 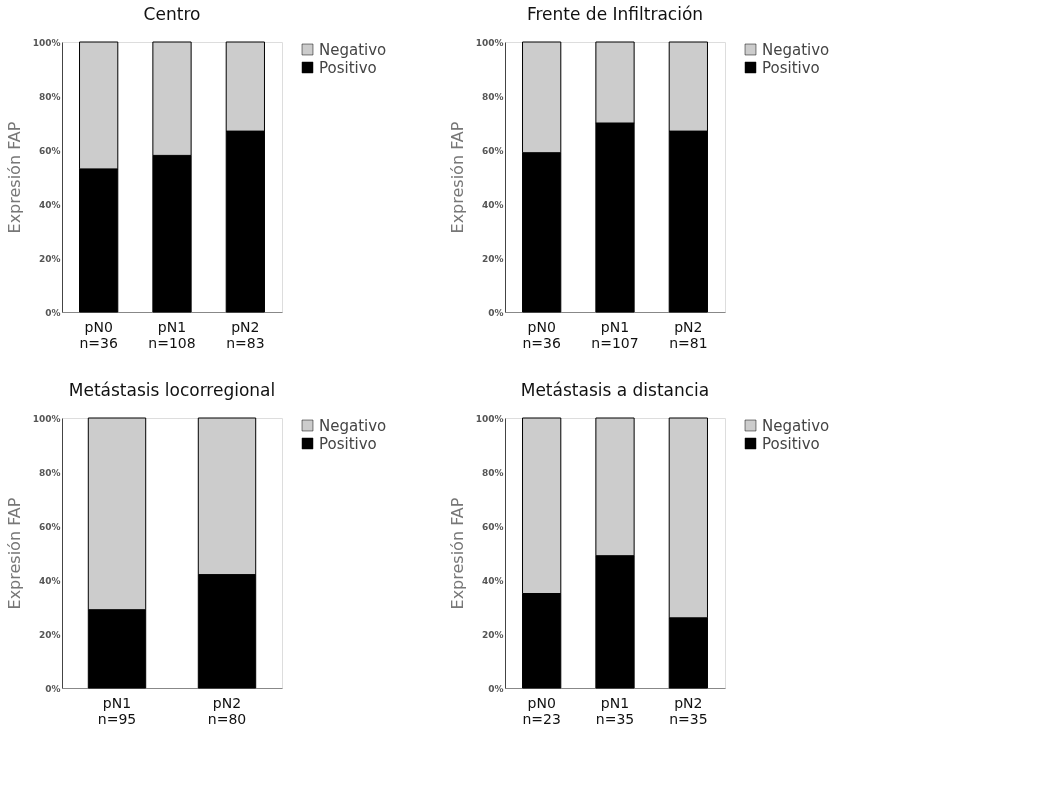 I want to click on x-tick-label: pN1 n=108, so click(x=172, y=334).